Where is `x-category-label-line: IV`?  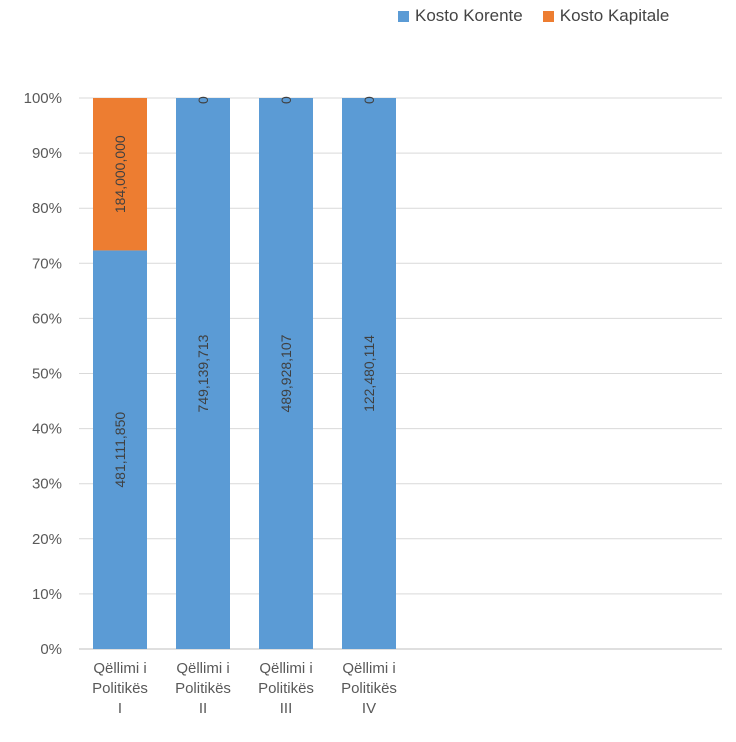
x-category-label-line: IV is located at coordinates (369, 708).